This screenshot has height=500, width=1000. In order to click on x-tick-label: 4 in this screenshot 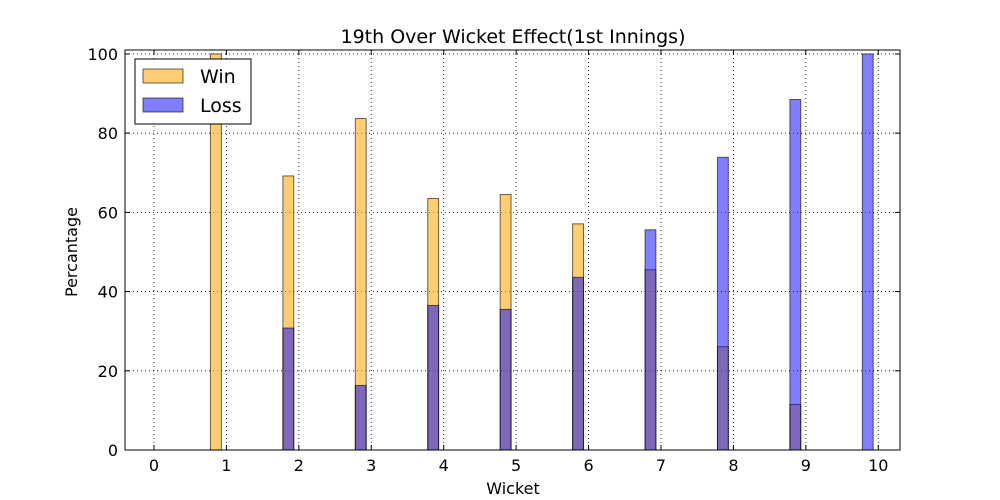, I will do `click(444, 465)`.